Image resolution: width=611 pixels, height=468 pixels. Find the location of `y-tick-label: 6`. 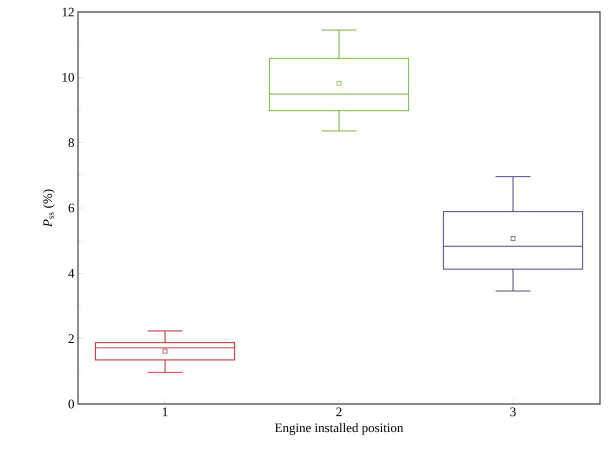

y-tick-label: 6 is located at coordinates (71, 208).